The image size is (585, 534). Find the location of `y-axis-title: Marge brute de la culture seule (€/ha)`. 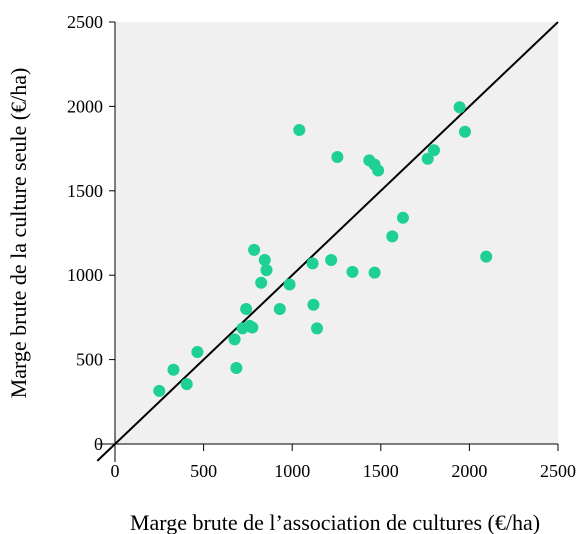

y-axis-title: Marge brute de la culture seule (€/ha) is located at coordinates (18, 233).